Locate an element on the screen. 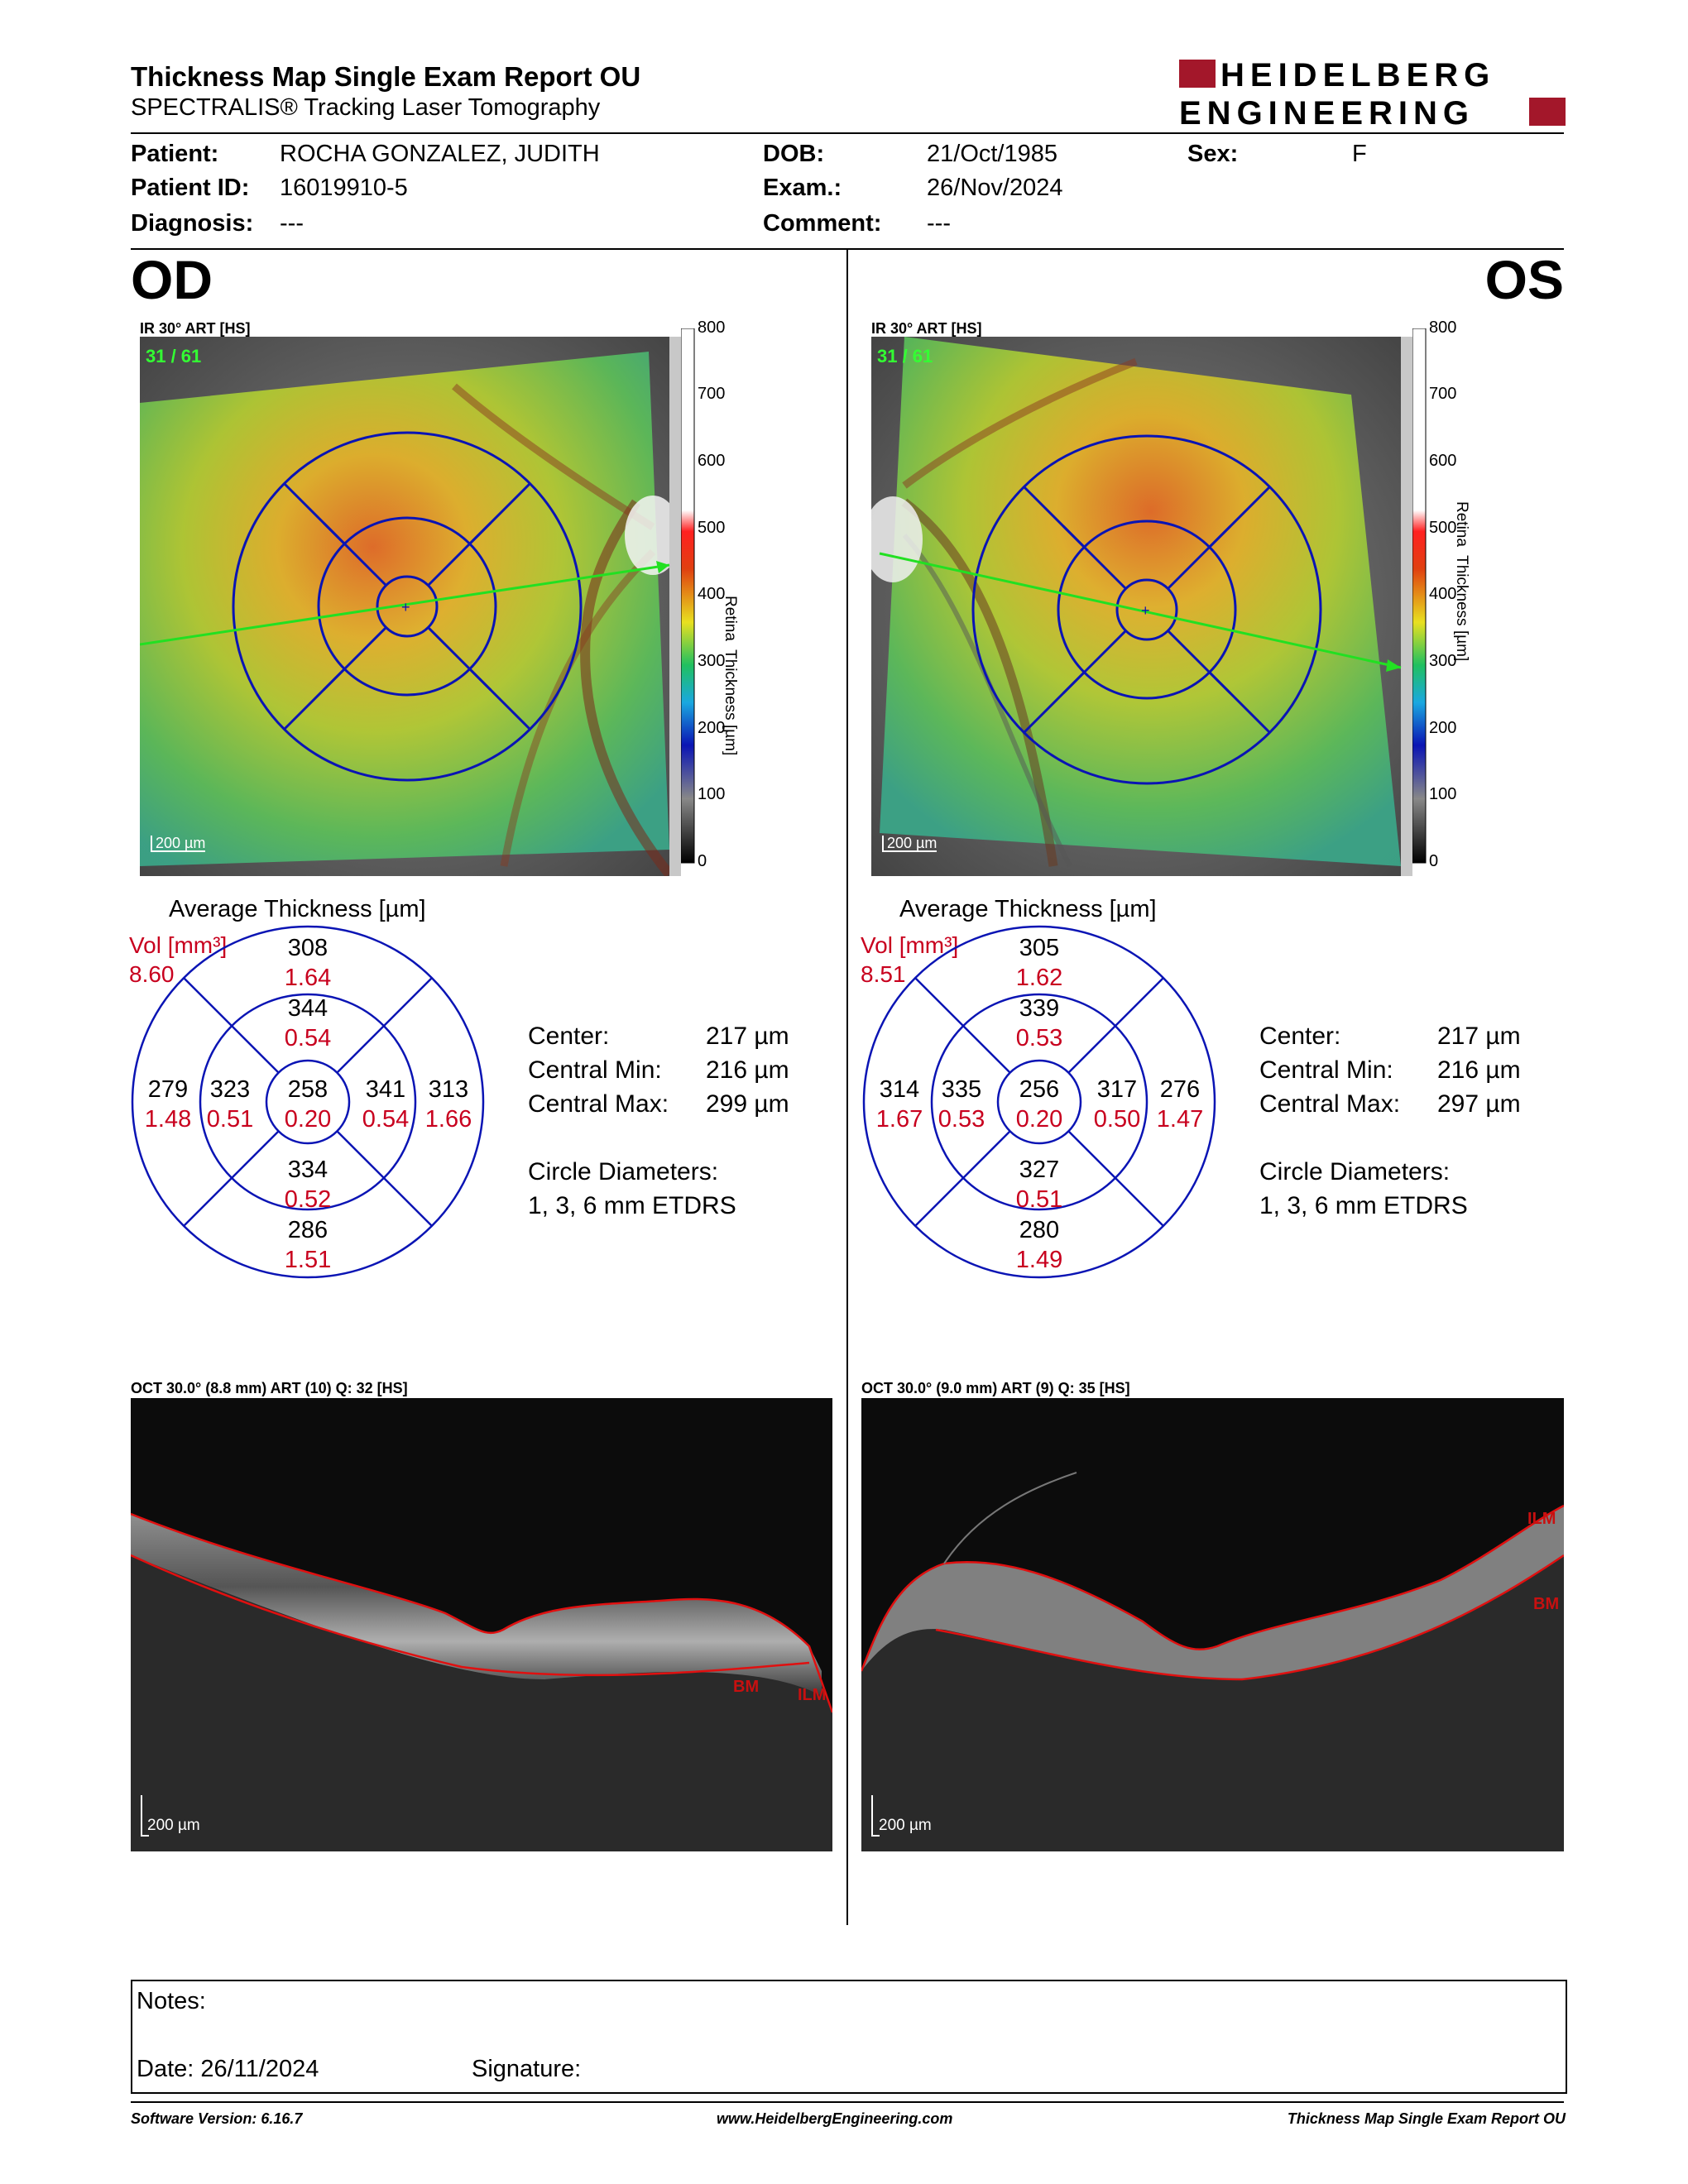  os-min-label: Central Min: is located at coordinates (1326, 1070).